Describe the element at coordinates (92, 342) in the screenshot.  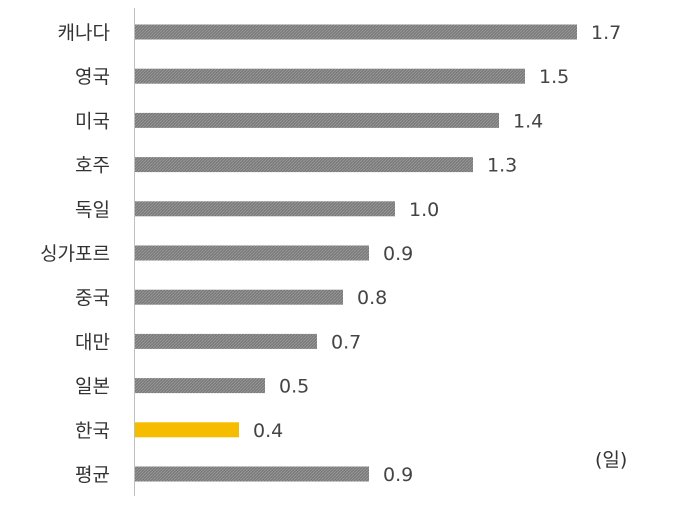
I see `category-label: 대만` at that location.